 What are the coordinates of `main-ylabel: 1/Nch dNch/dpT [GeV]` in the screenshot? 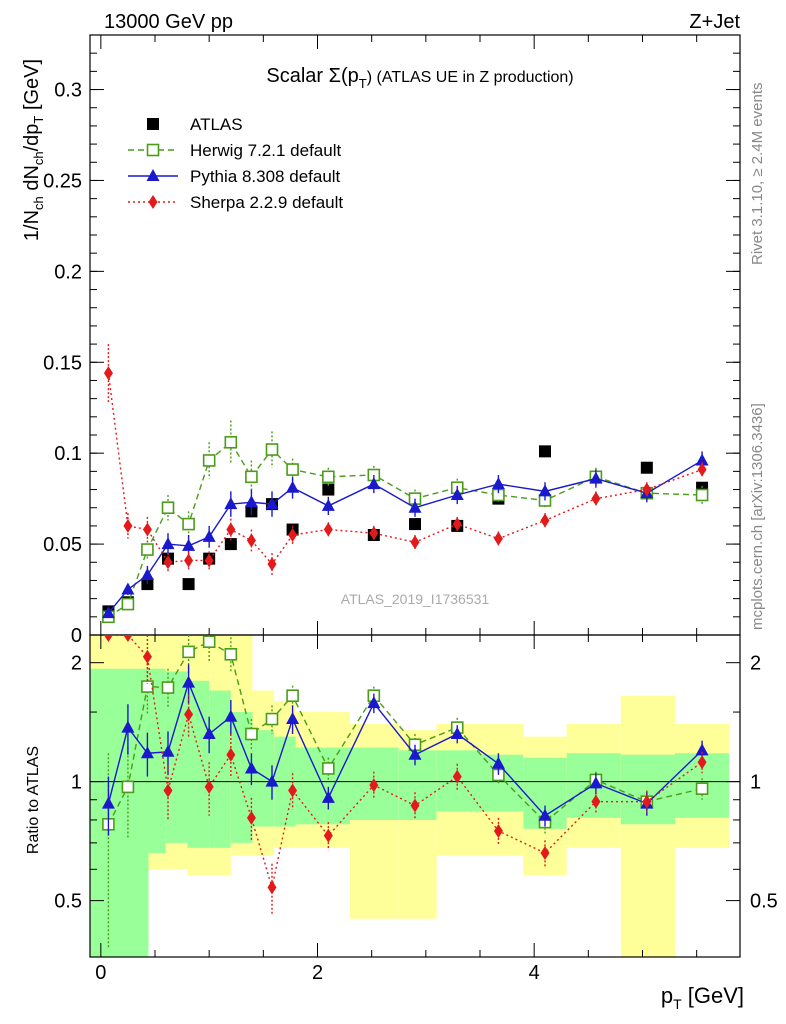 It's located at (33, 150).